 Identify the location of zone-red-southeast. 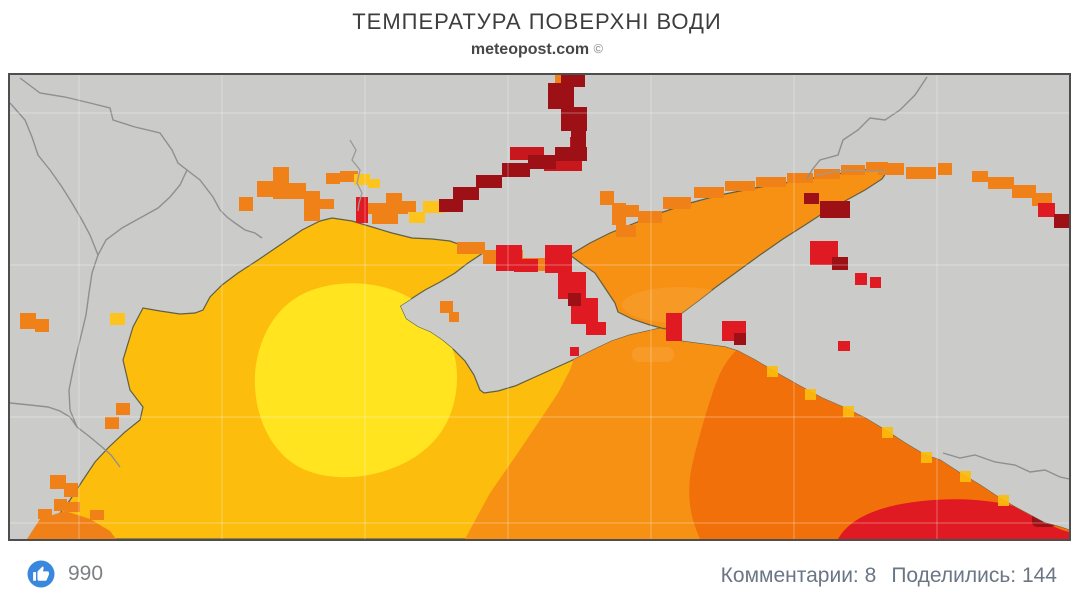
(953, 519).